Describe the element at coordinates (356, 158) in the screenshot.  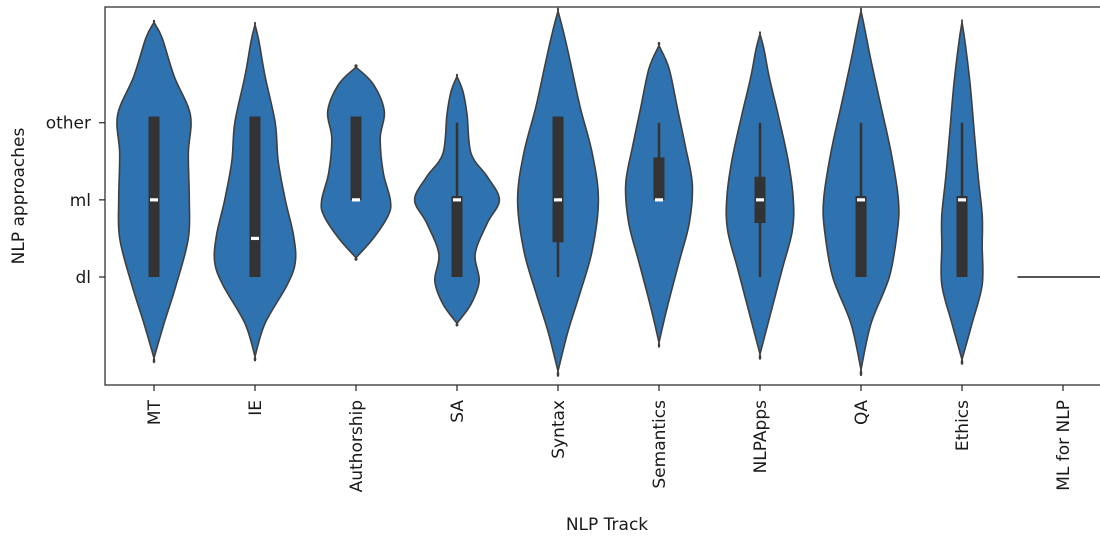
I see `iqr-box-authorship` at that location.